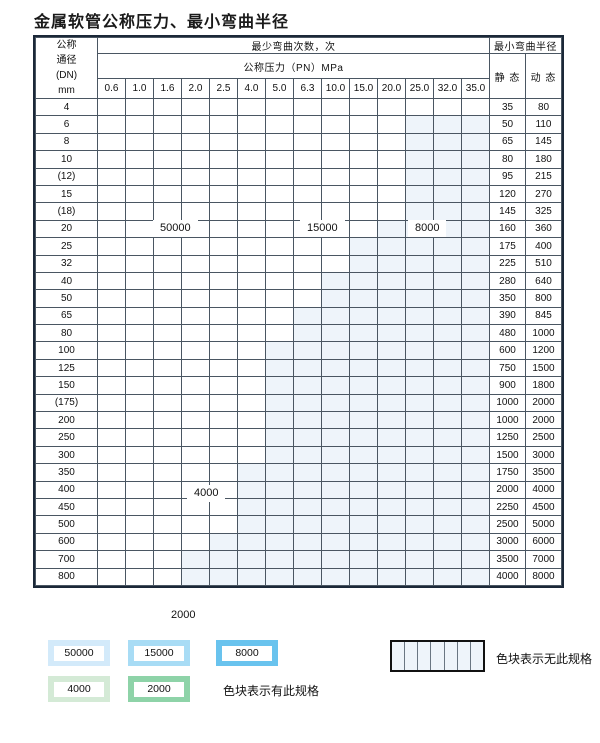 This screenshot has width=600, height=743. I want to click on header-pressure-5.0: 5.0, so click(279, 88).